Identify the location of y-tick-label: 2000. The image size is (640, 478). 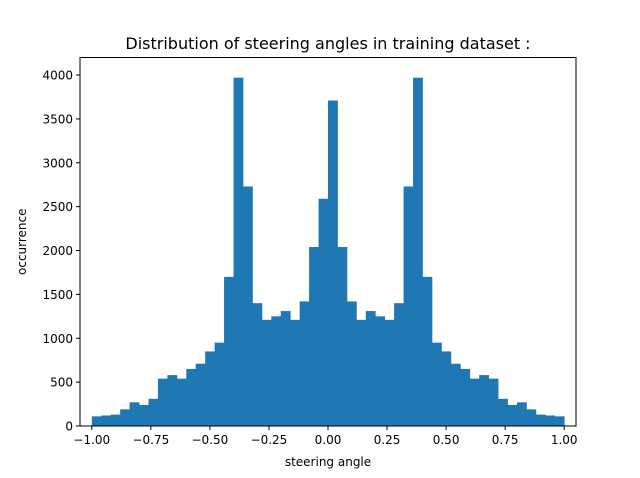
(57, 251).